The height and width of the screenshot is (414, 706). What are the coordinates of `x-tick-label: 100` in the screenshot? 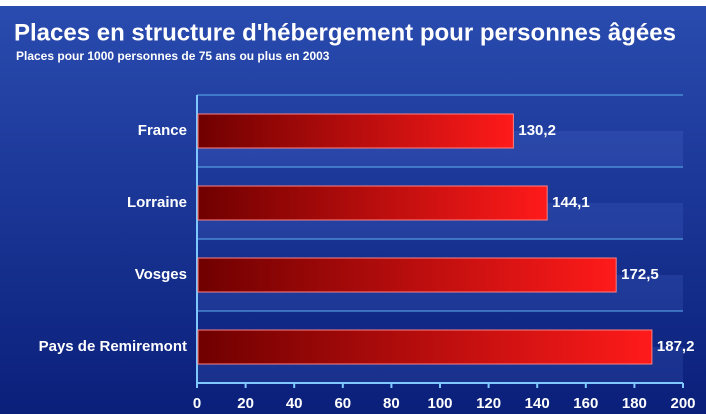 It's located at (439, 403).